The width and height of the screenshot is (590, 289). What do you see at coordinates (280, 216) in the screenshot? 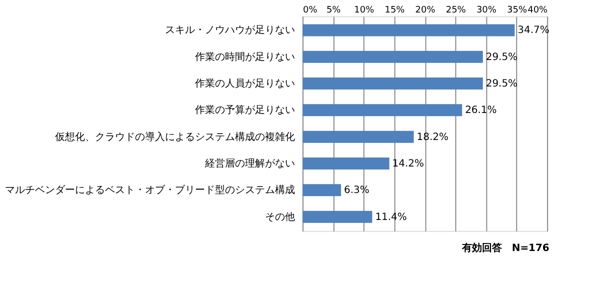
I see `y-tick-label: その他` at bounding box center [280, 216].